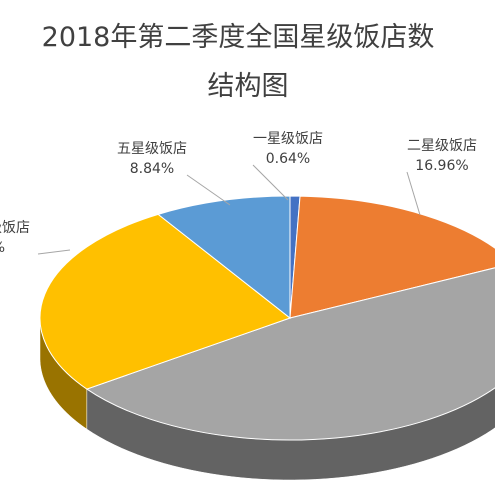  Describe the element at coordinates (2, 248) in the screenshot. I see `value-label: 26.06%` at that location.